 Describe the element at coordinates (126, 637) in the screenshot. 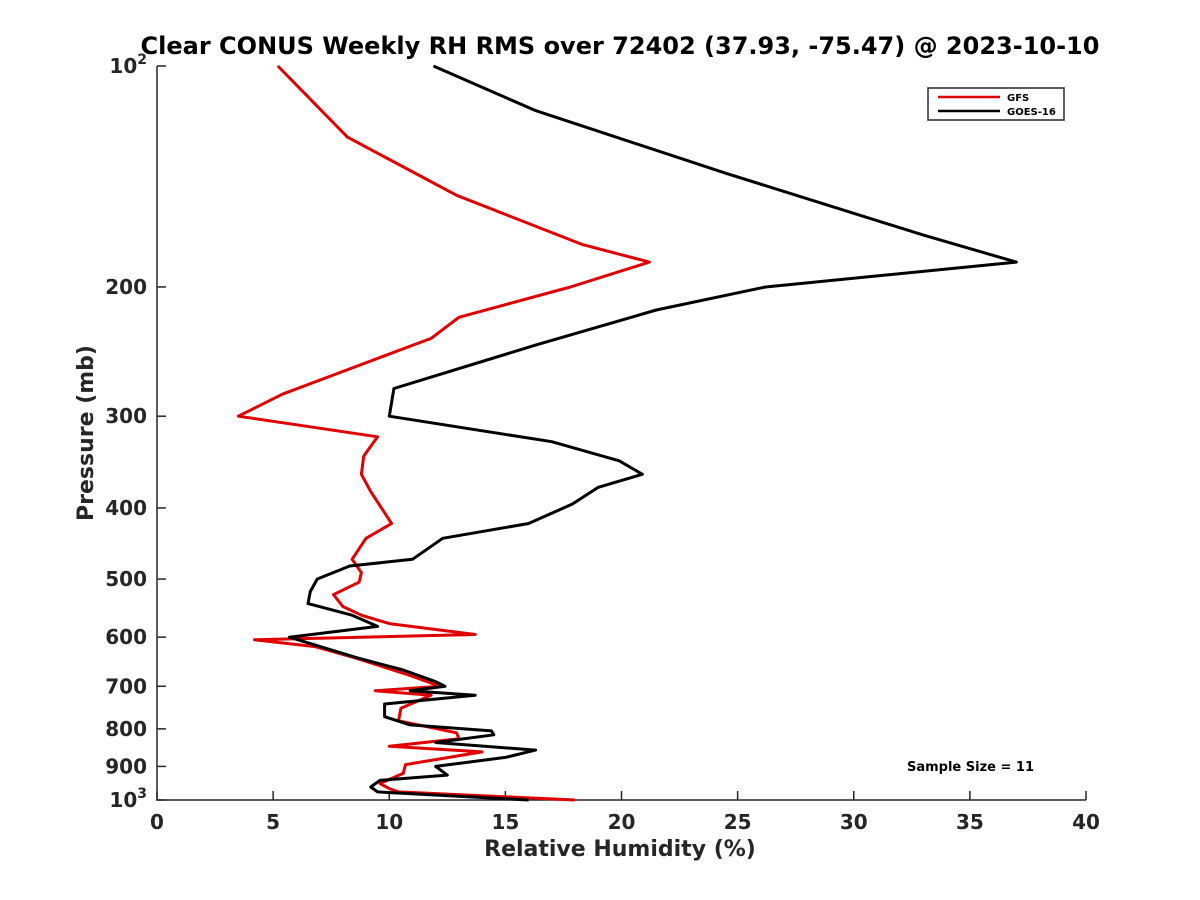

I see `y-tick-label: 600` at that location.